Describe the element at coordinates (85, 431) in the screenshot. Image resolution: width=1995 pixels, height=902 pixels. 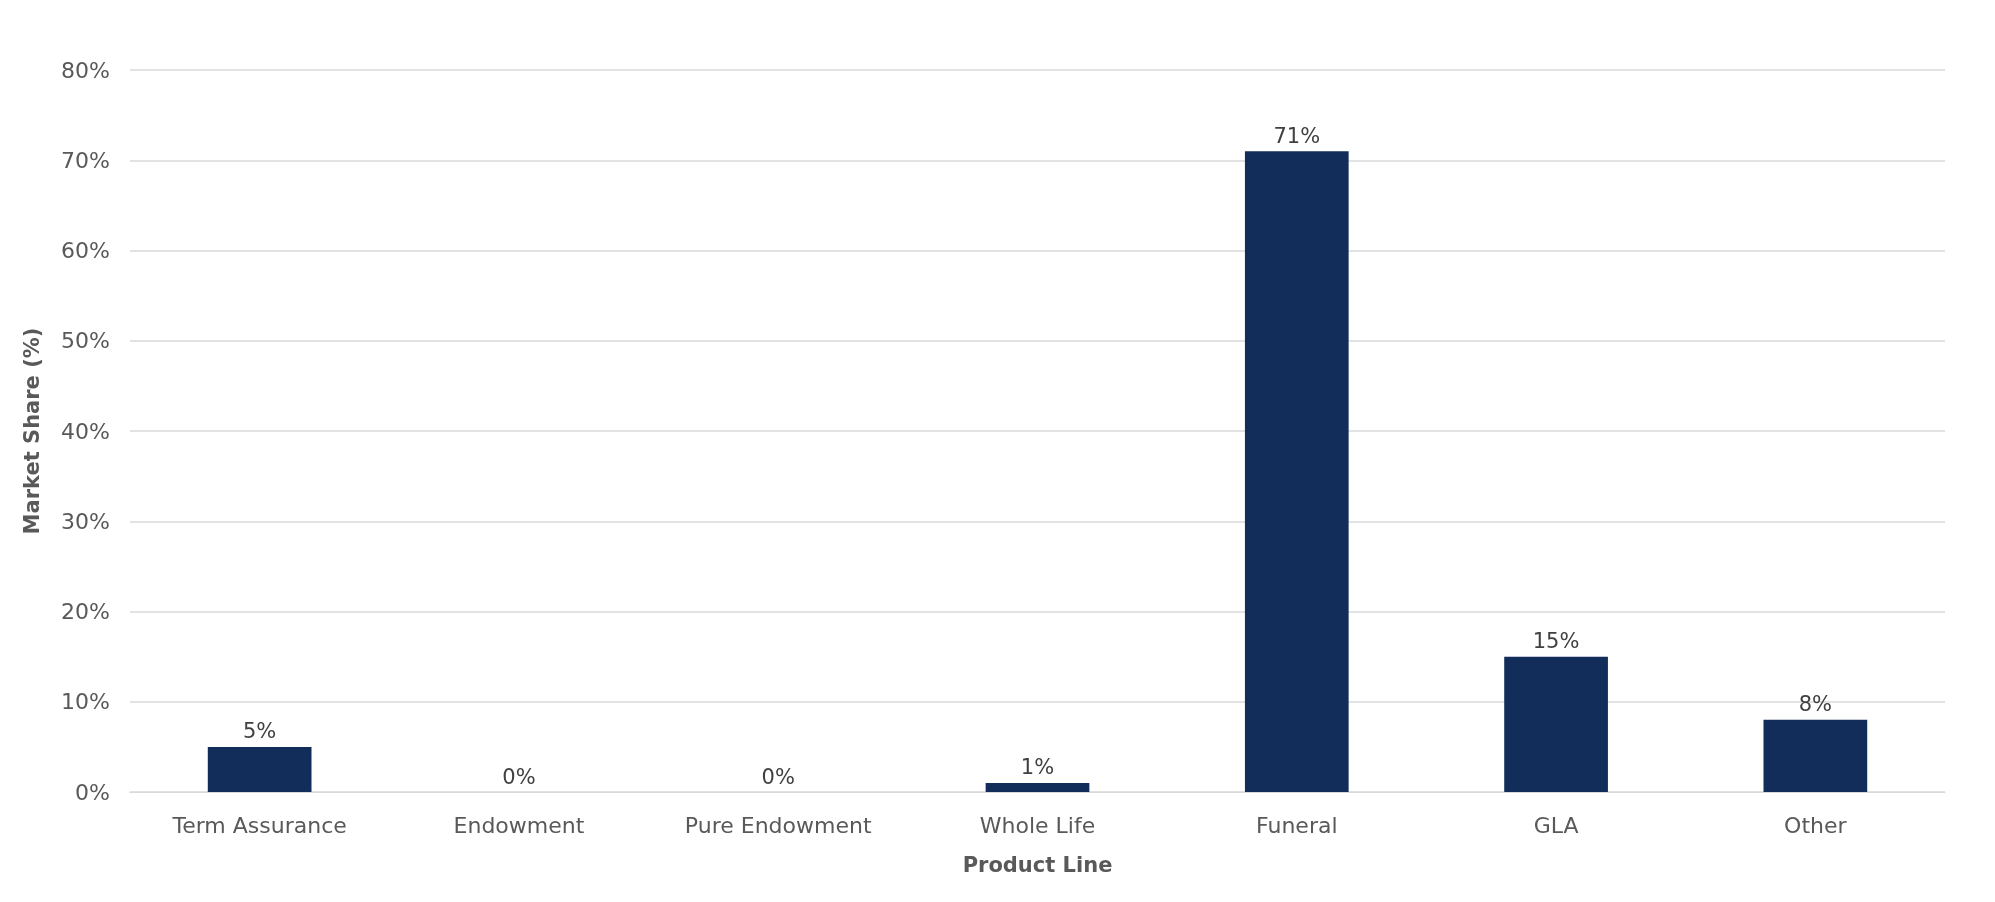
I see `y-tick-label: 40%` at that location.